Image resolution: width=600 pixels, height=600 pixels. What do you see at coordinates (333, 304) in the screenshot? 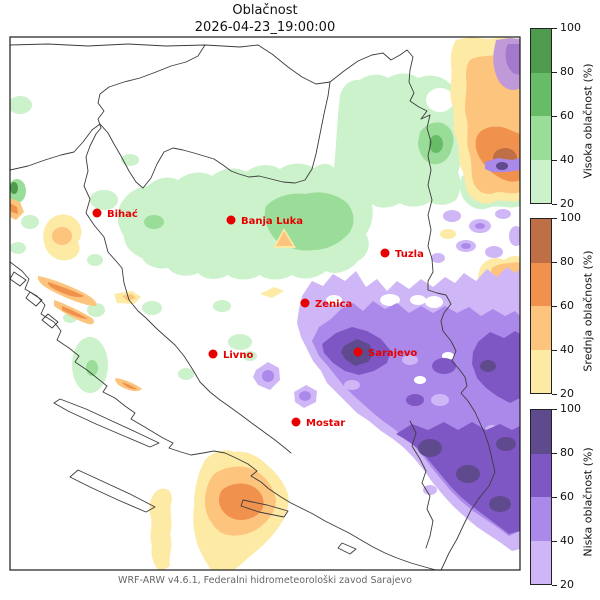
I see `city-label: Zenica` at bounding box center [333, 304].